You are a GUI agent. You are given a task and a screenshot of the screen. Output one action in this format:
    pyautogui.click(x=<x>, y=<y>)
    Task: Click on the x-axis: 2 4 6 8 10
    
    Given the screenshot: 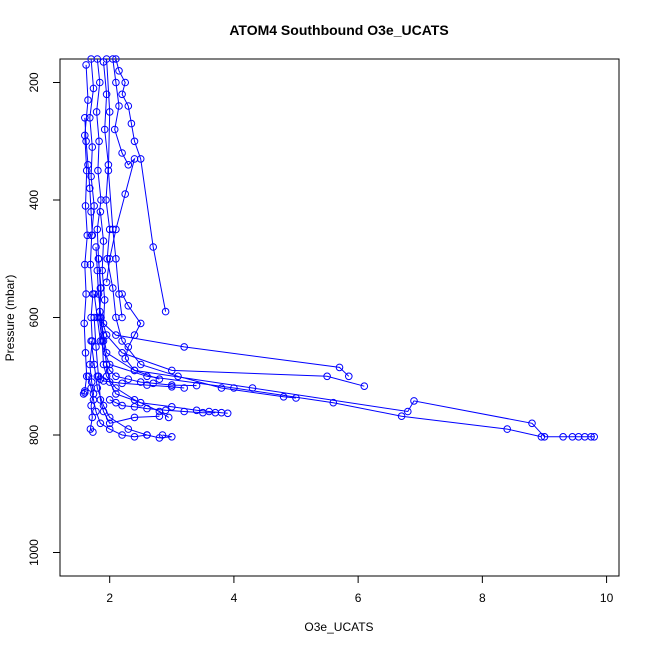 What is the action you would take?
    pyautogui.click(x=360, y=590)
    